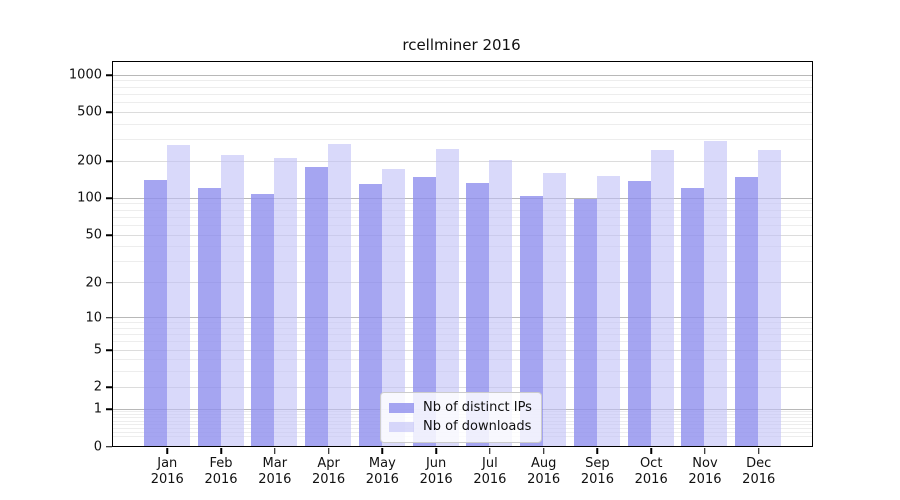 Image resolution: width=900 pixels, height=500 pixels. Describe the element at coordinates (544, 471) in the screenshot. I see `x-tick-label: Aug 2016` at that location.